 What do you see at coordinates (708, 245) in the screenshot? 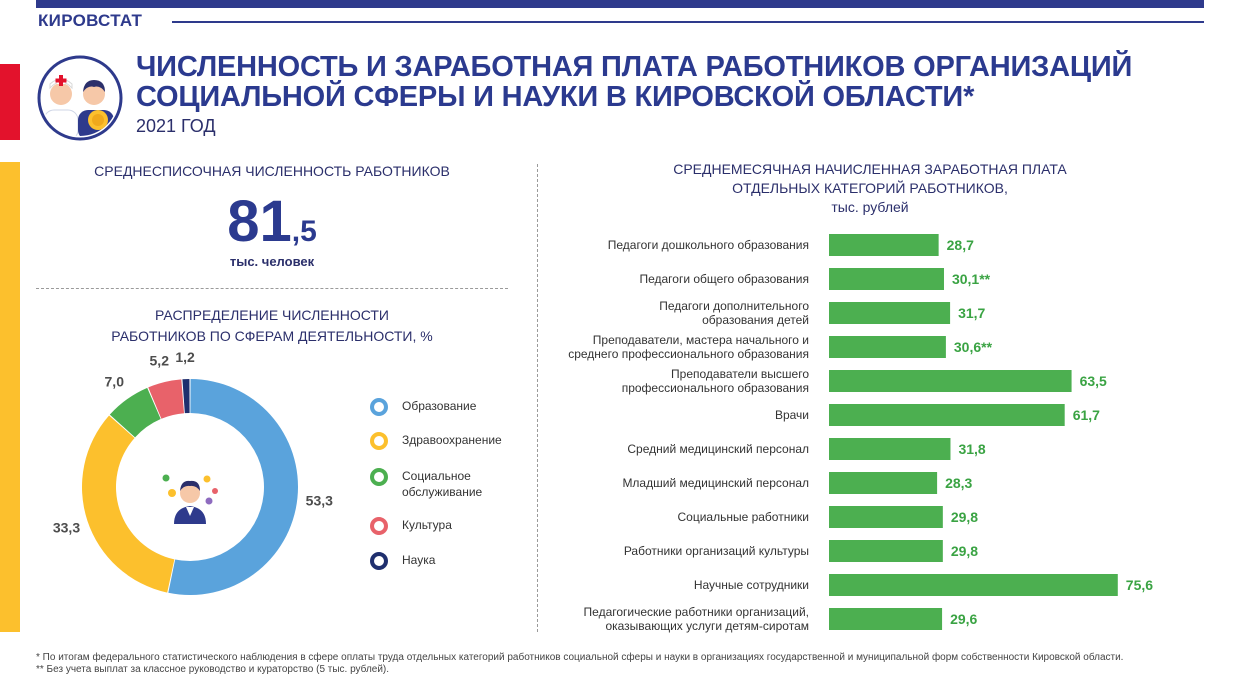
I see `salary-category-label: Педагоги дошкольного образования` at bounding box center [708, 245].